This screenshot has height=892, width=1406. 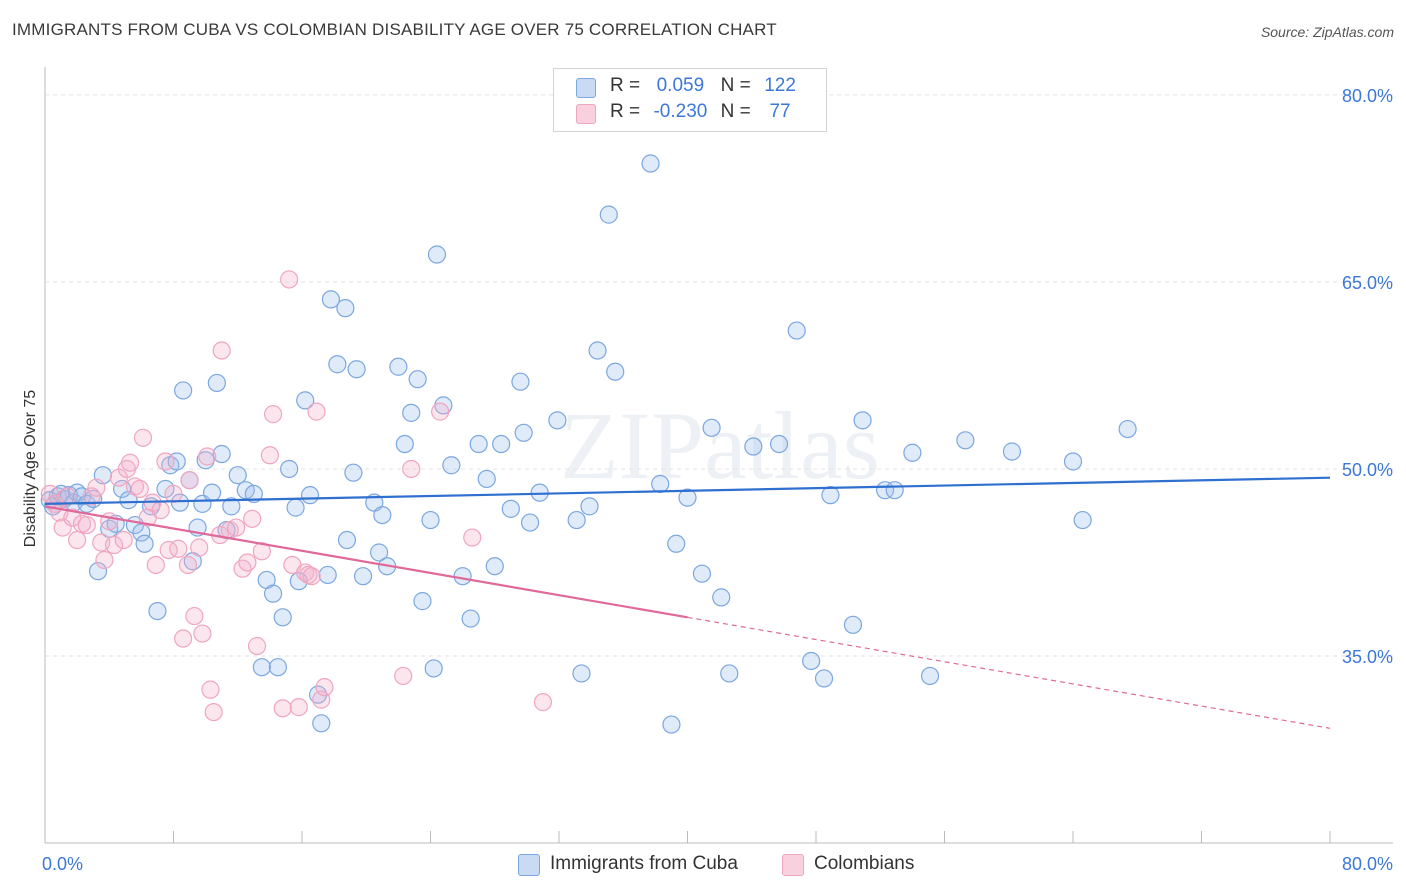 I want to click on y-tick-label-0: 80.0%, so click(x=1367, y=96).